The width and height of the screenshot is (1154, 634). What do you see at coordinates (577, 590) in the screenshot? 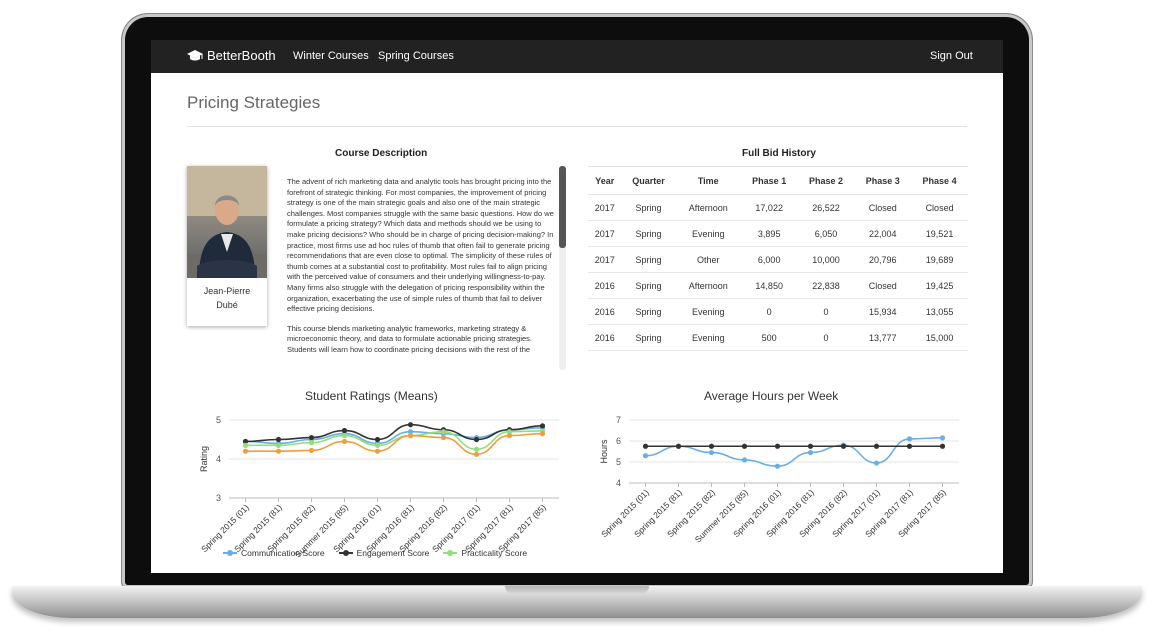
I see `laptop-notch` at bounding box center [577, 590].